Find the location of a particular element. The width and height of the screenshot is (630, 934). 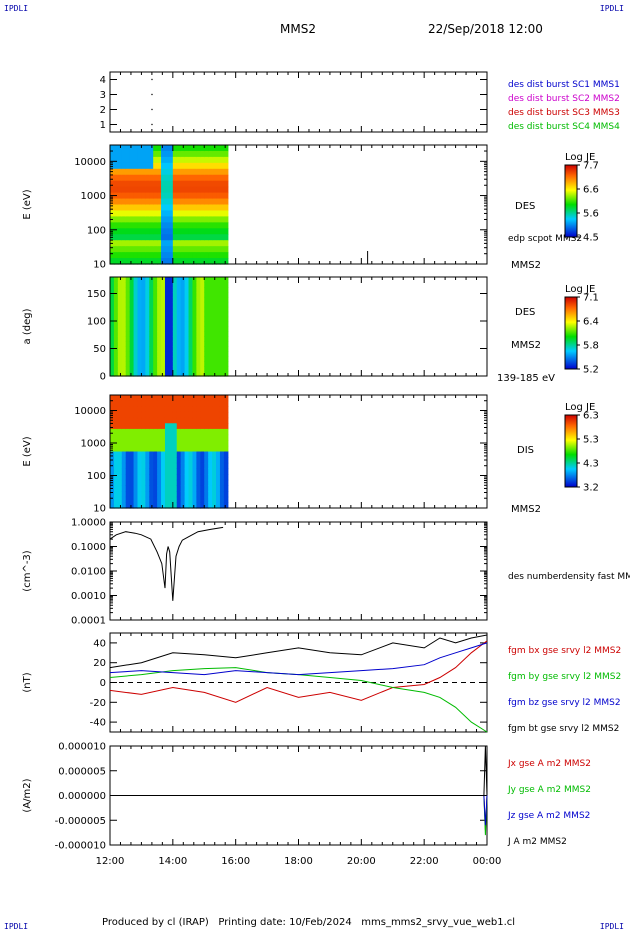

panel-des-pitch-ytick-label: 100 is located at coordinates (96, 322).